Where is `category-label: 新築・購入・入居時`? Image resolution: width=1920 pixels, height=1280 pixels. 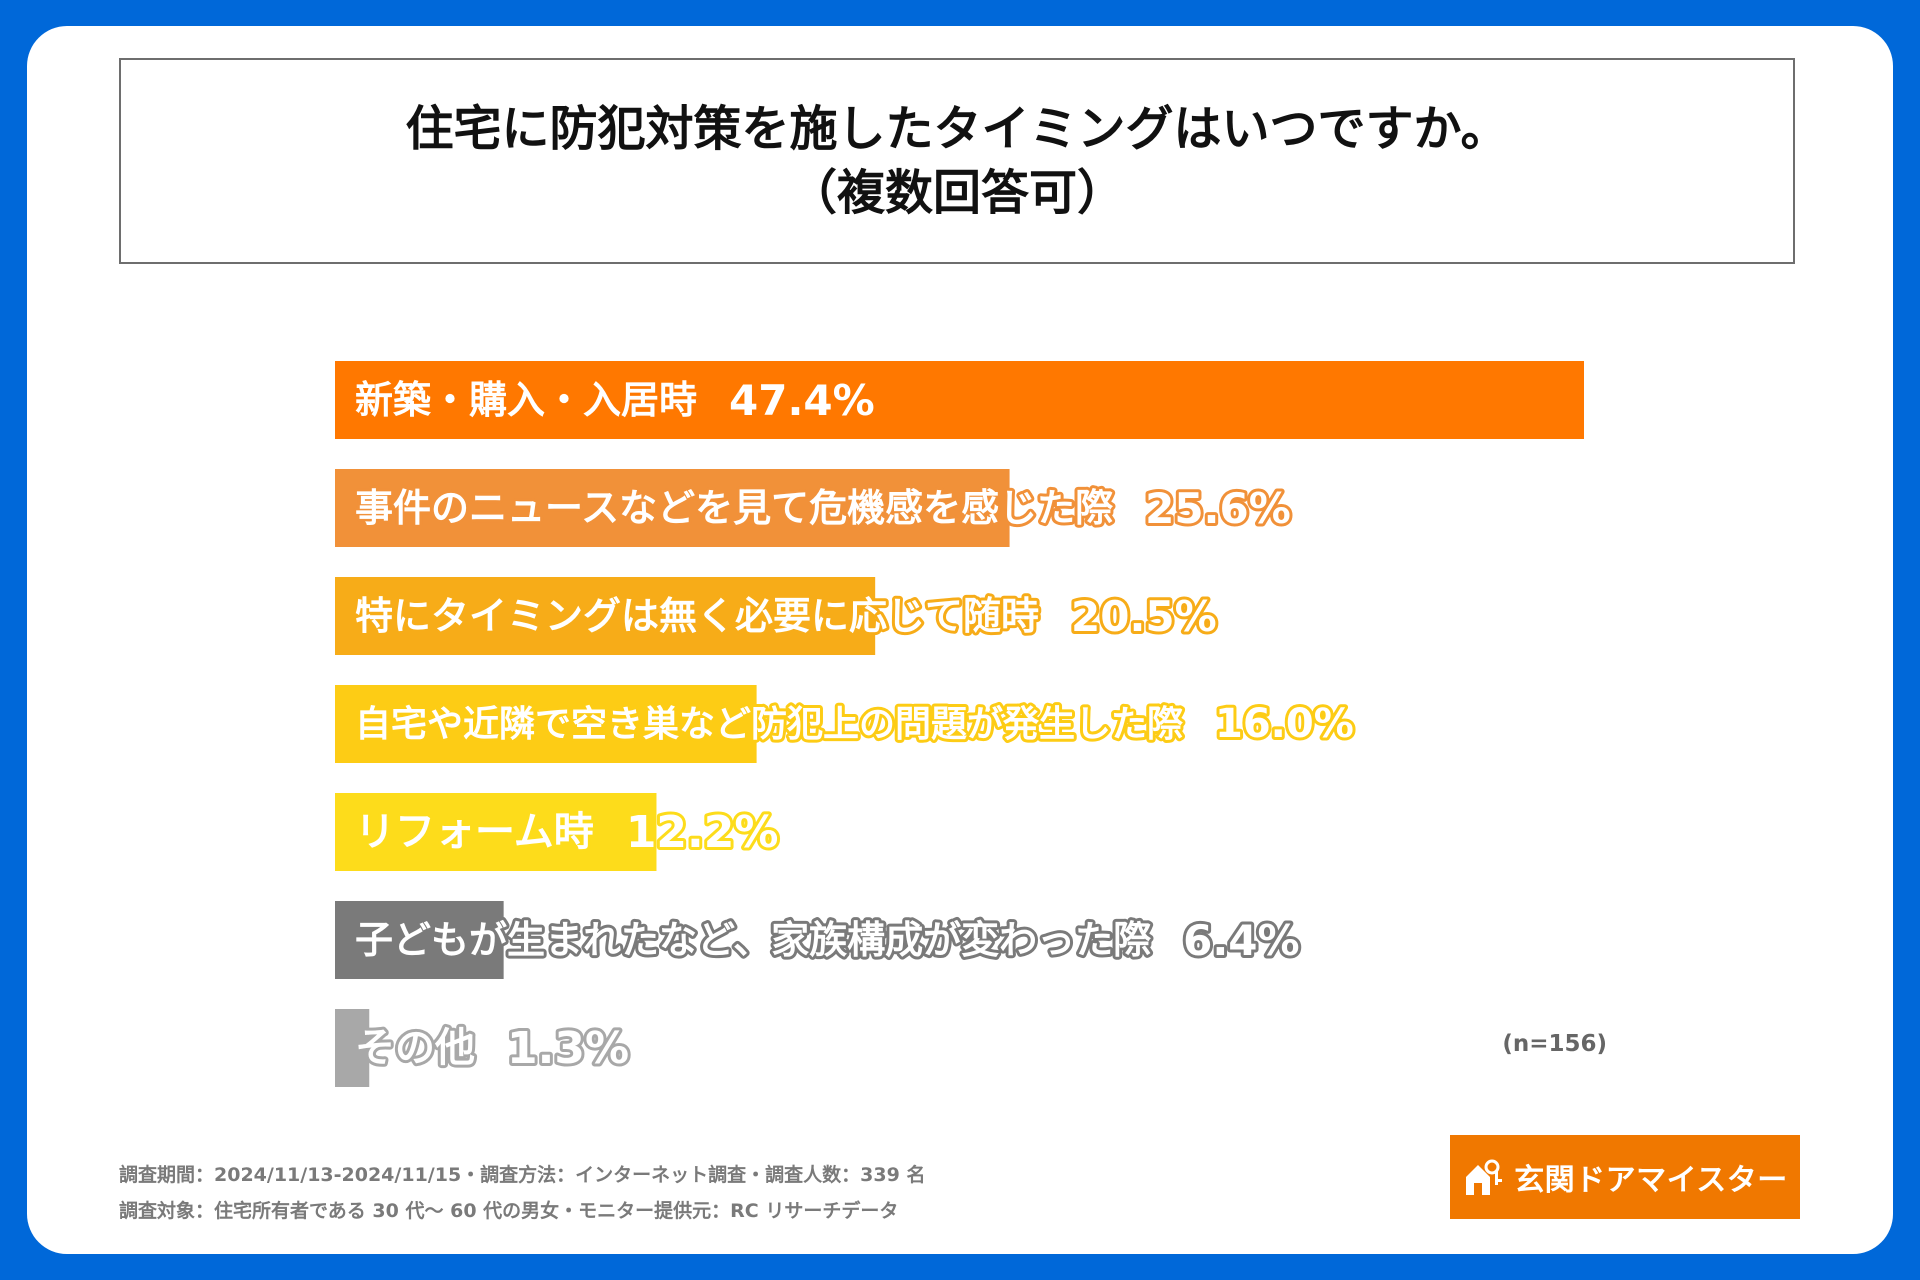 category-label: 新築・購入・入居時 is located at coordinates (526, 400).